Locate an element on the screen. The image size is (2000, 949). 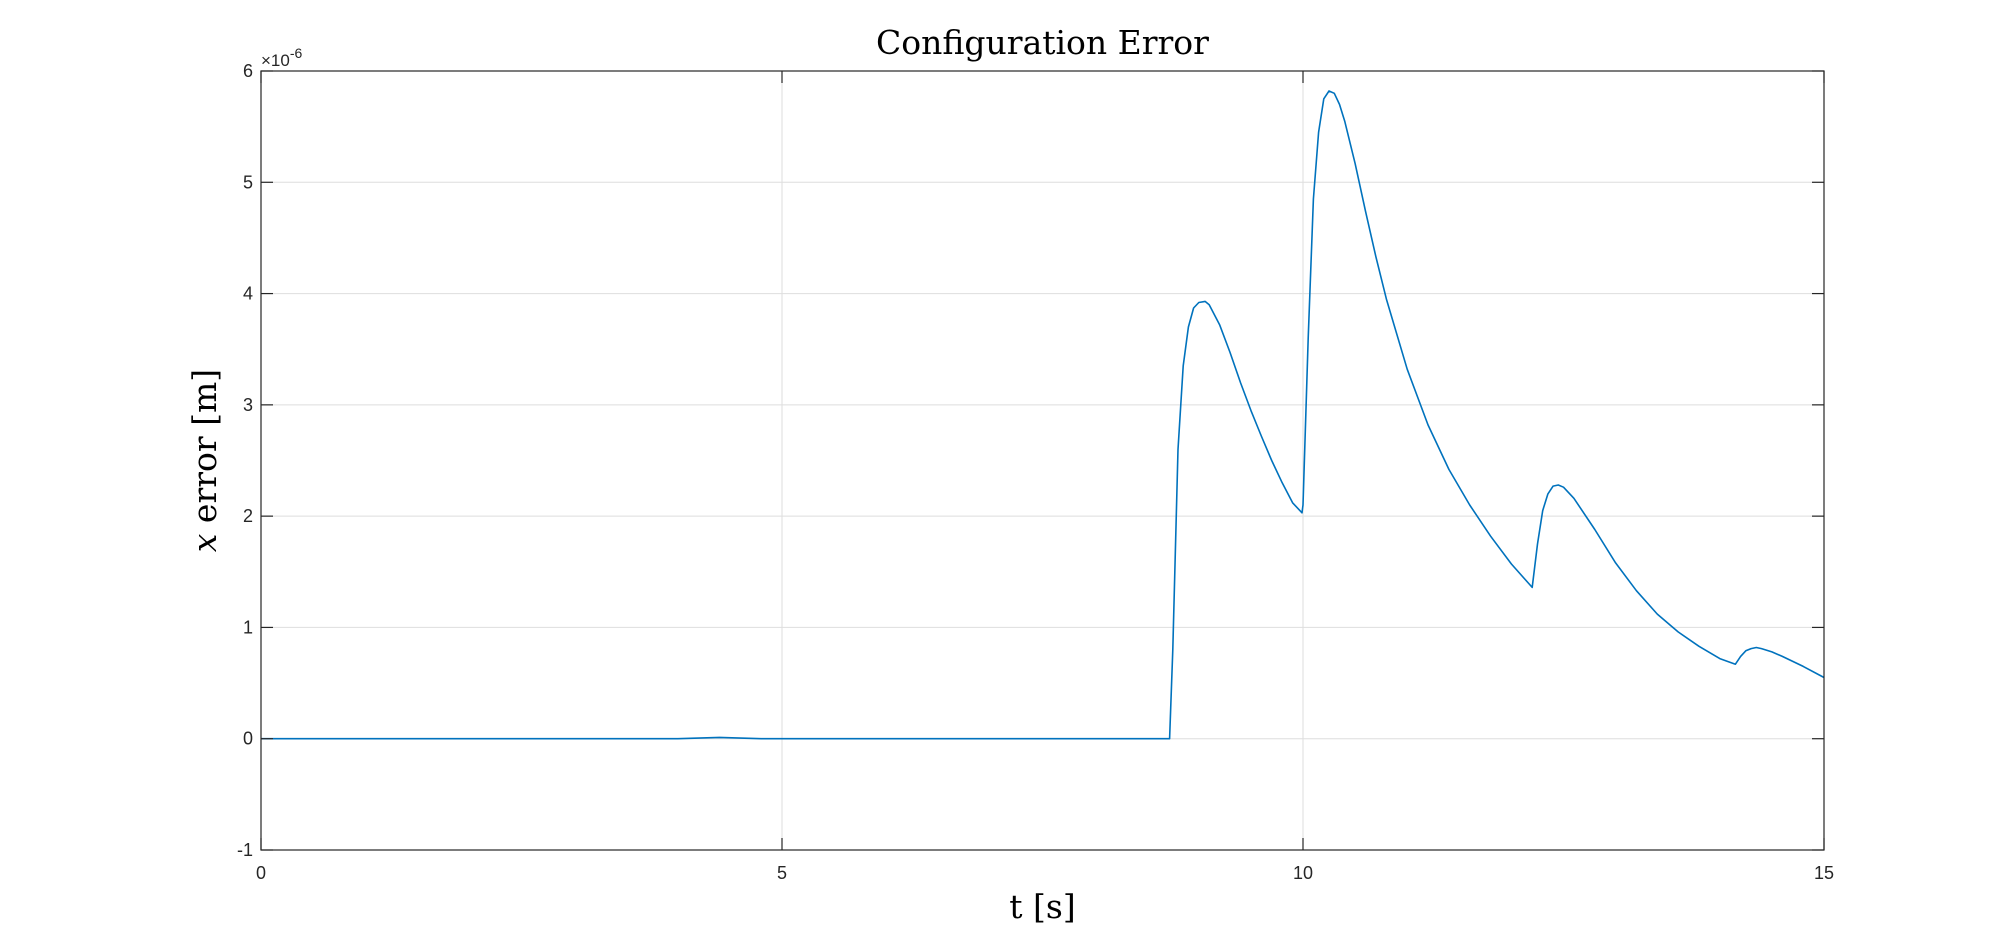
y-axis-label: x error [m] is located at coordinates (204, 460).